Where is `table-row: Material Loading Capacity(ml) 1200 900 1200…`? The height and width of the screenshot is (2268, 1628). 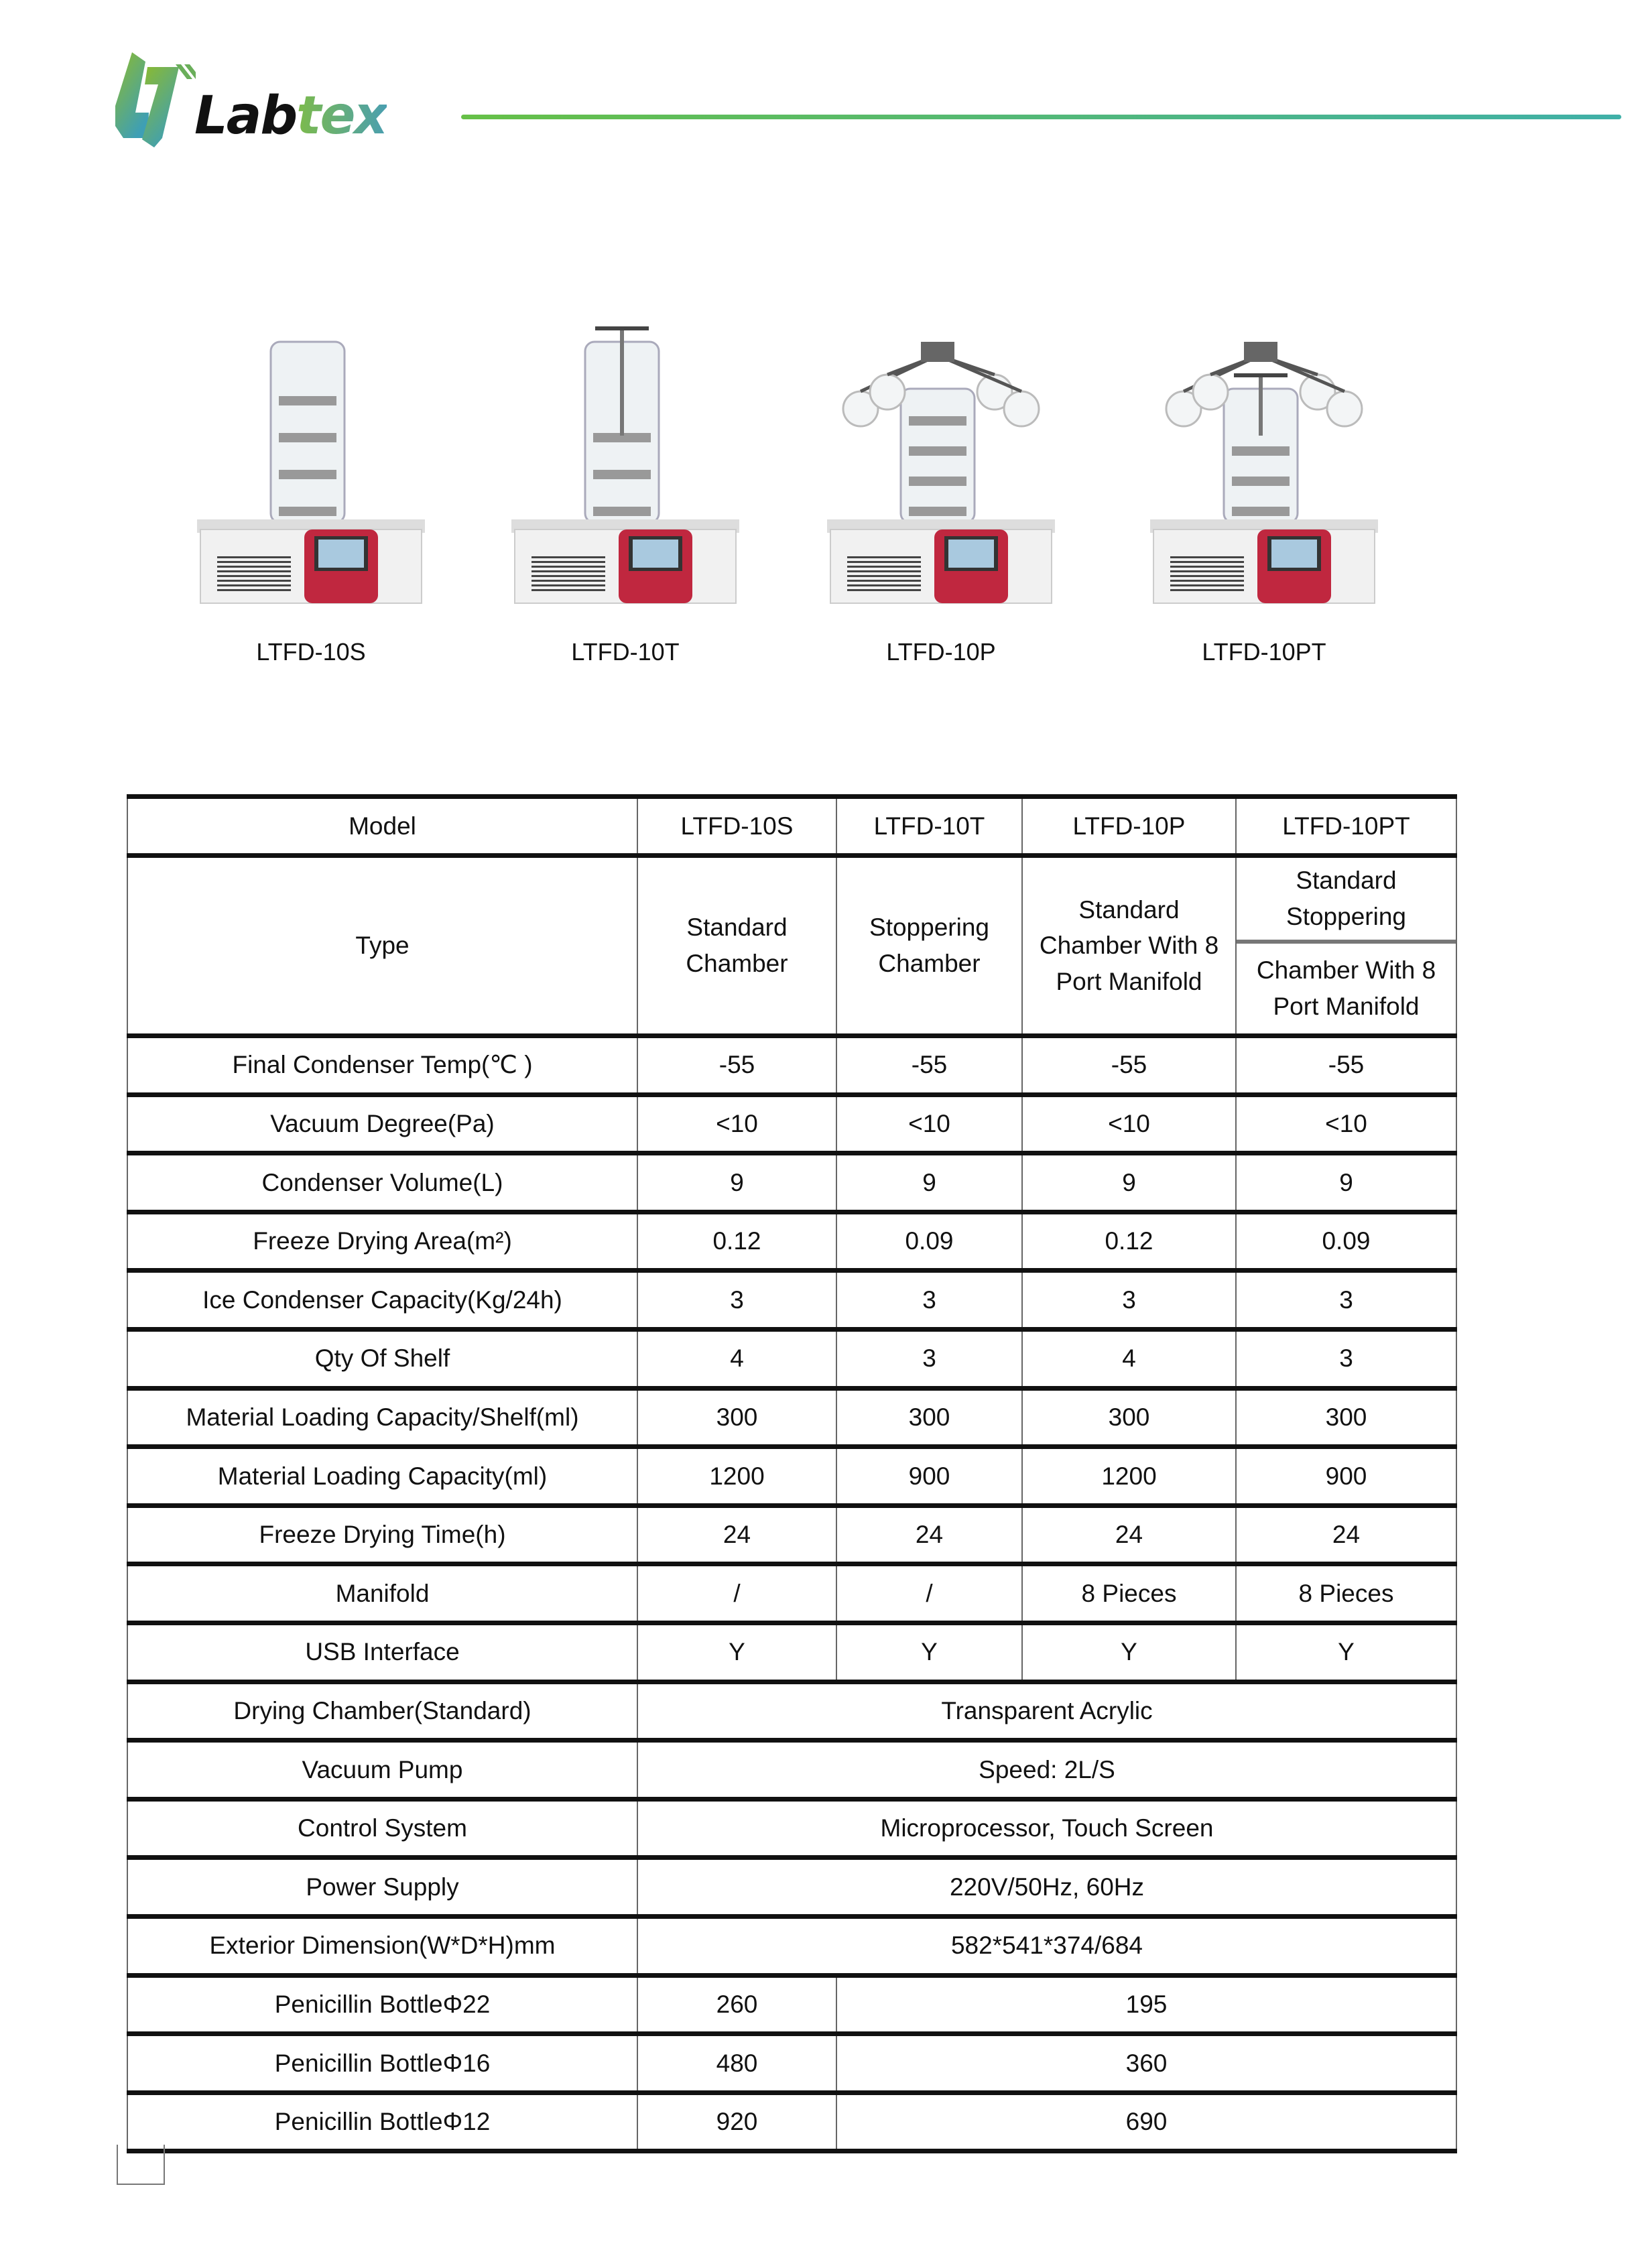
table-row: Material Loading Capacity(ml) 1200 900 1200… is located at coordinates (792, 1476).